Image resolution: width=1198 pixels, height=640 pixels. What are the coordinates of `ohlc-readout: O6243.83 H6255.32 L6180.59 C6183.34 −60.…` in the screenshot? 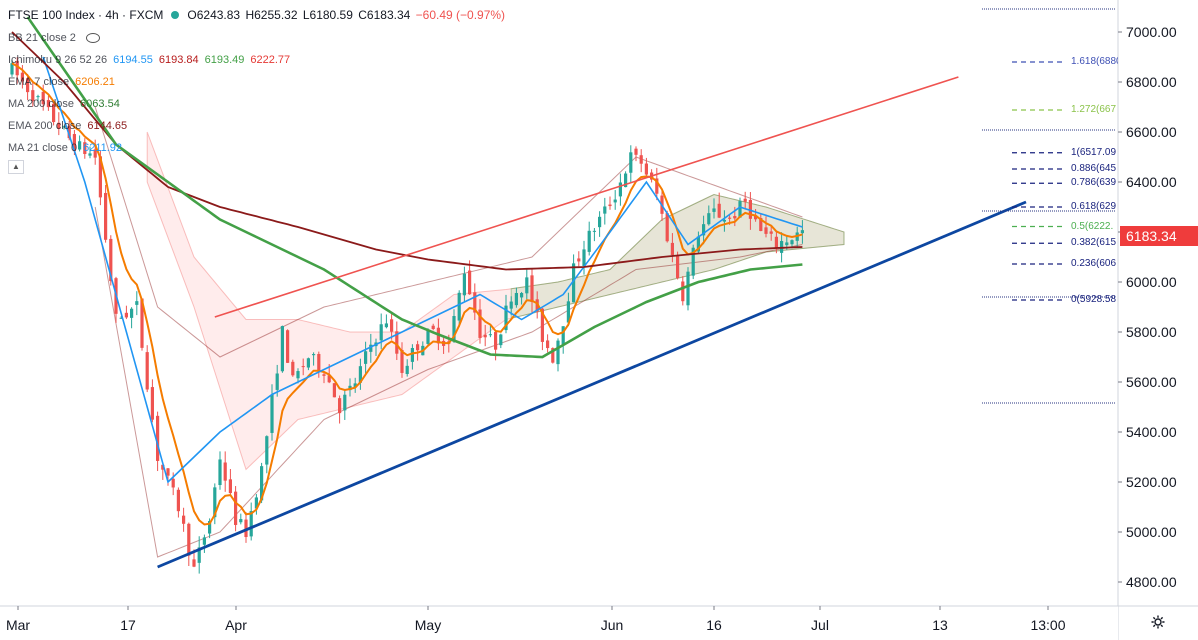 It's located at (347, 15).